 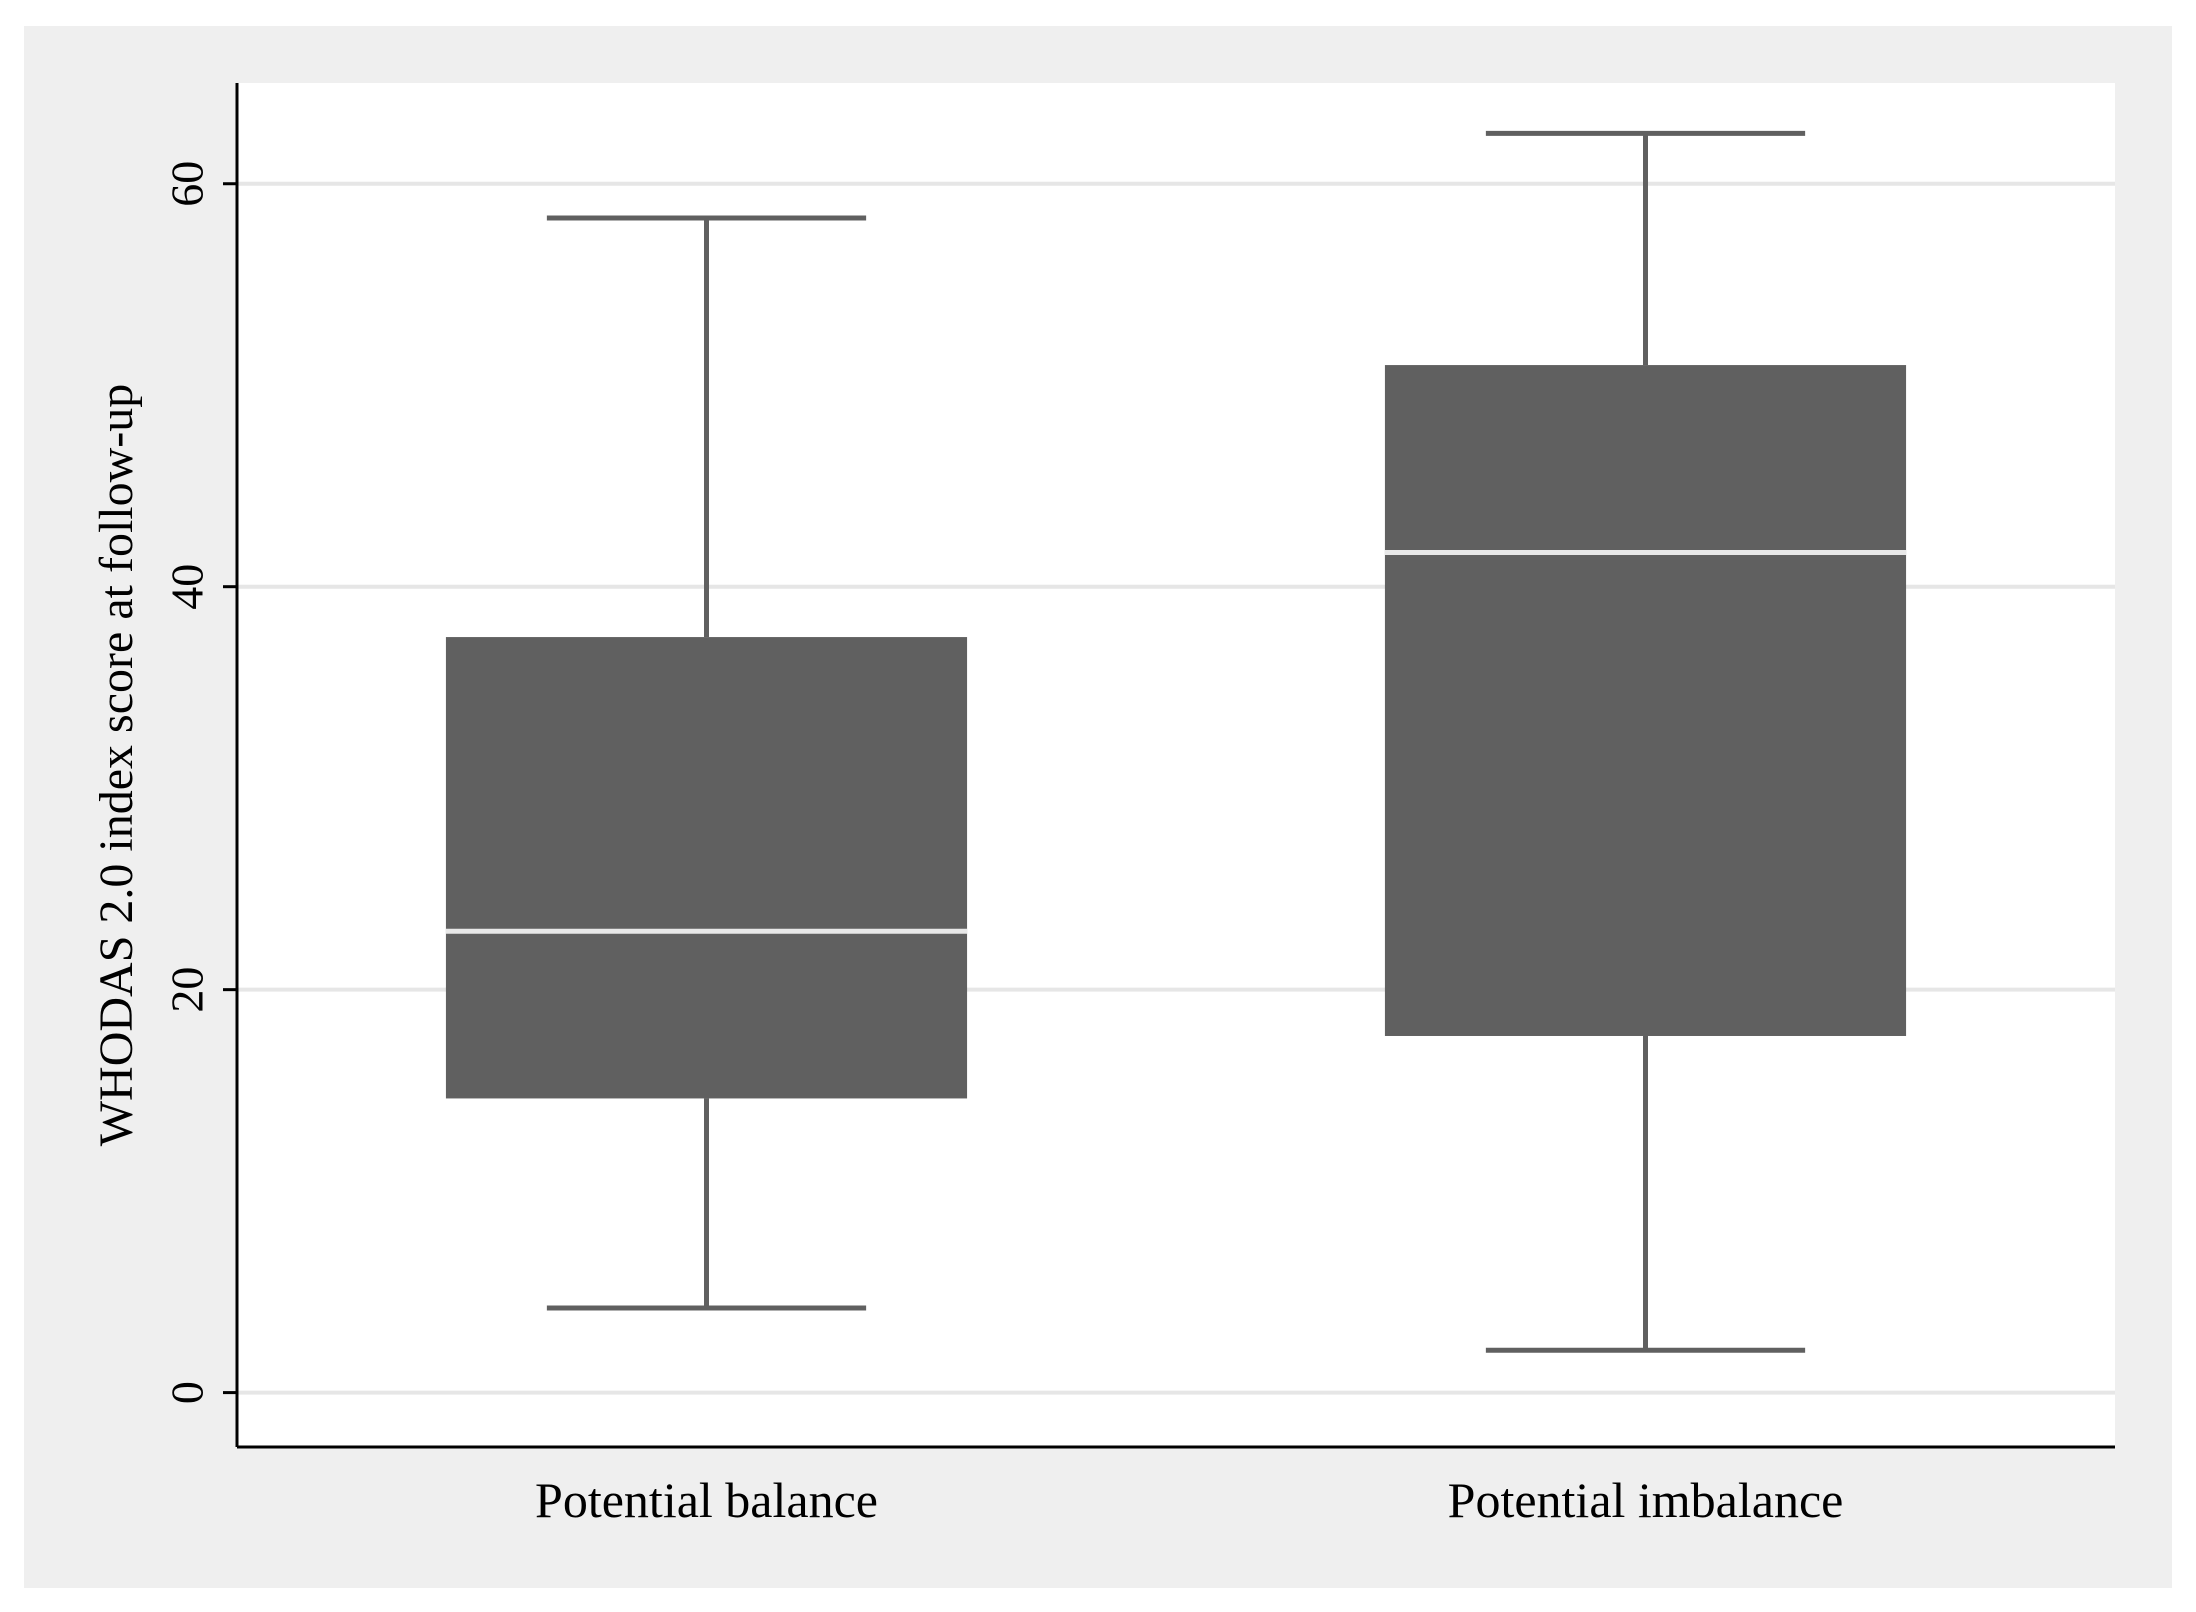 What do you see at coordinates (1646, 1500) in the screenshot?
I see `x-category-label-2: Potential imbalance` at bounding box center [1646, 1500].